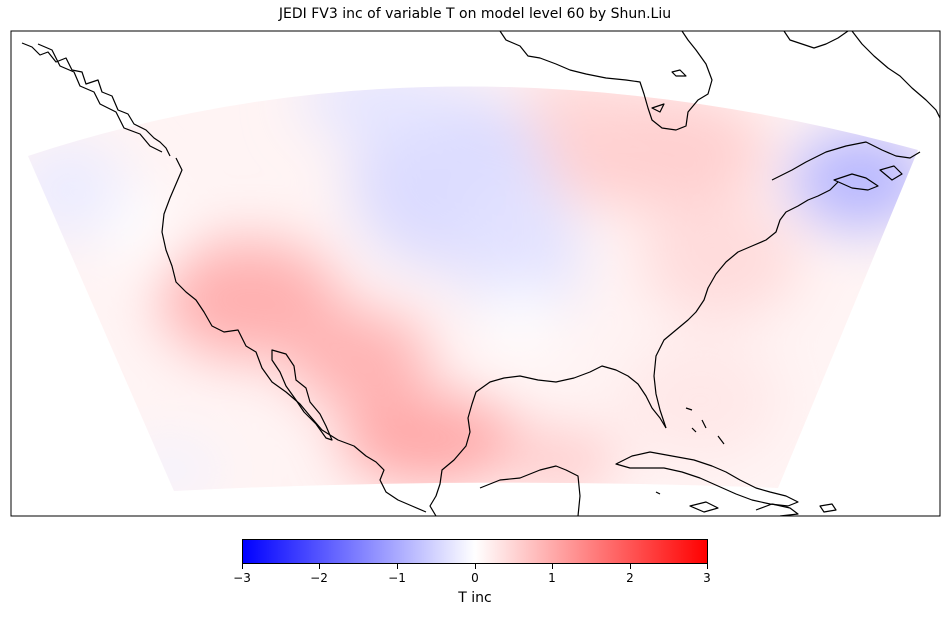 This screenshot has height=617, width=950. I want to click on colorbar-tick-label: −2, so click(319, 578).